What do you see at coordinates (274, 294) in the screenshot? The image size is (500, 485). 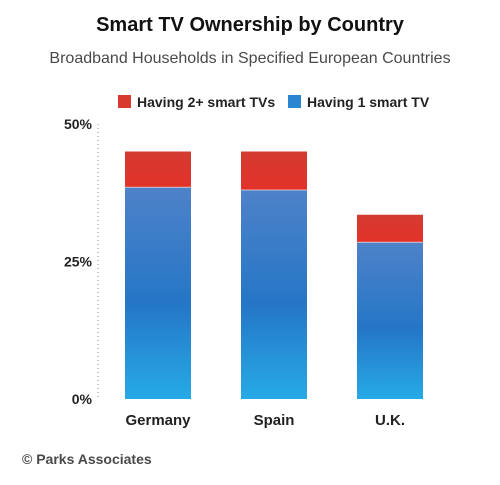 I see `bar-one-spain` at bounding box center [274, 294].